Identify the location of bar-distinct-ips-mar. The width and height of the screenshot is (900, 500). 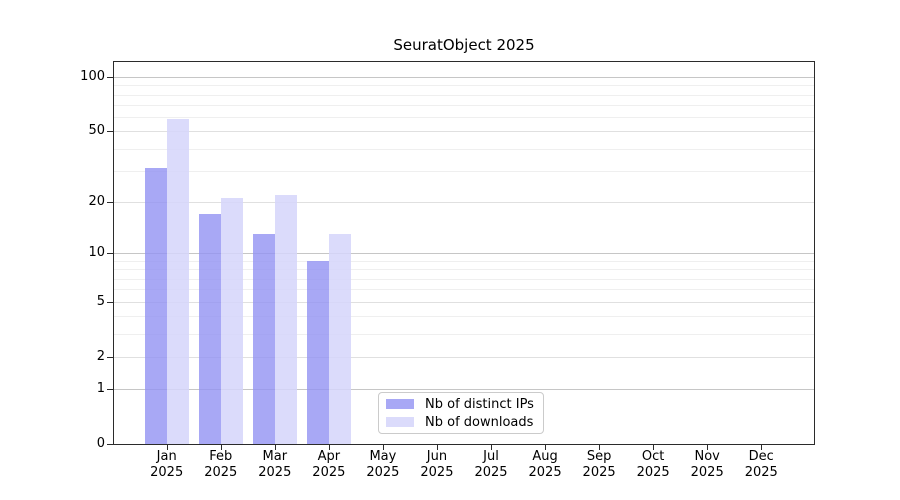
(263, 339).